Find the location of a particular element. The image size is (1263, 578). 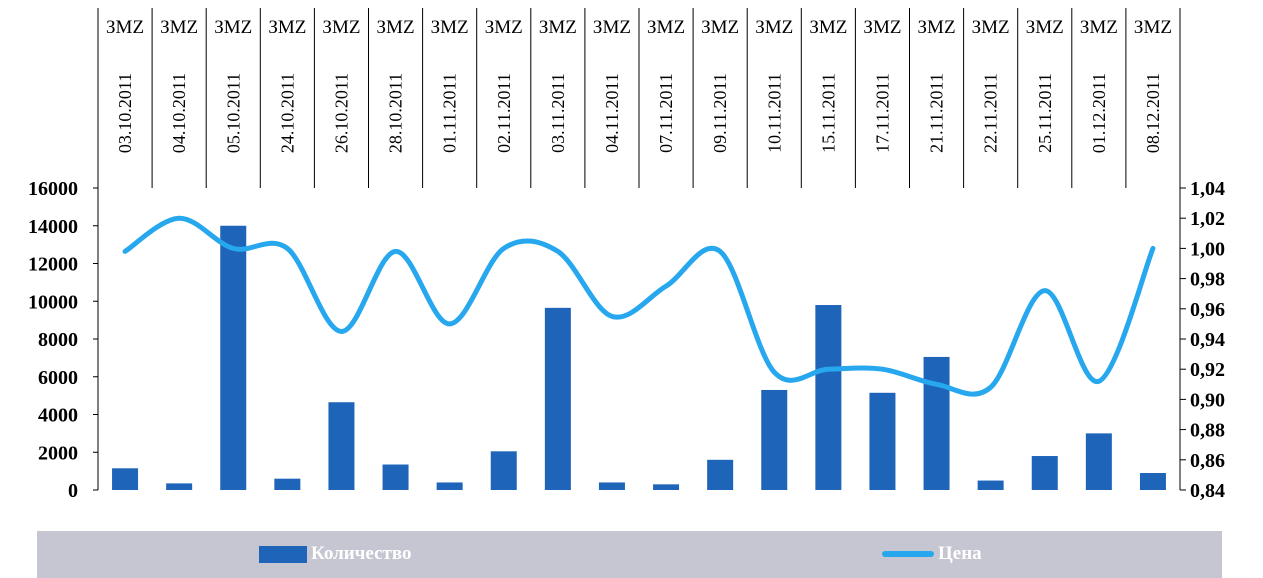

right-axis-tick-label: 1,04 is located at coordinates (1207, 189).